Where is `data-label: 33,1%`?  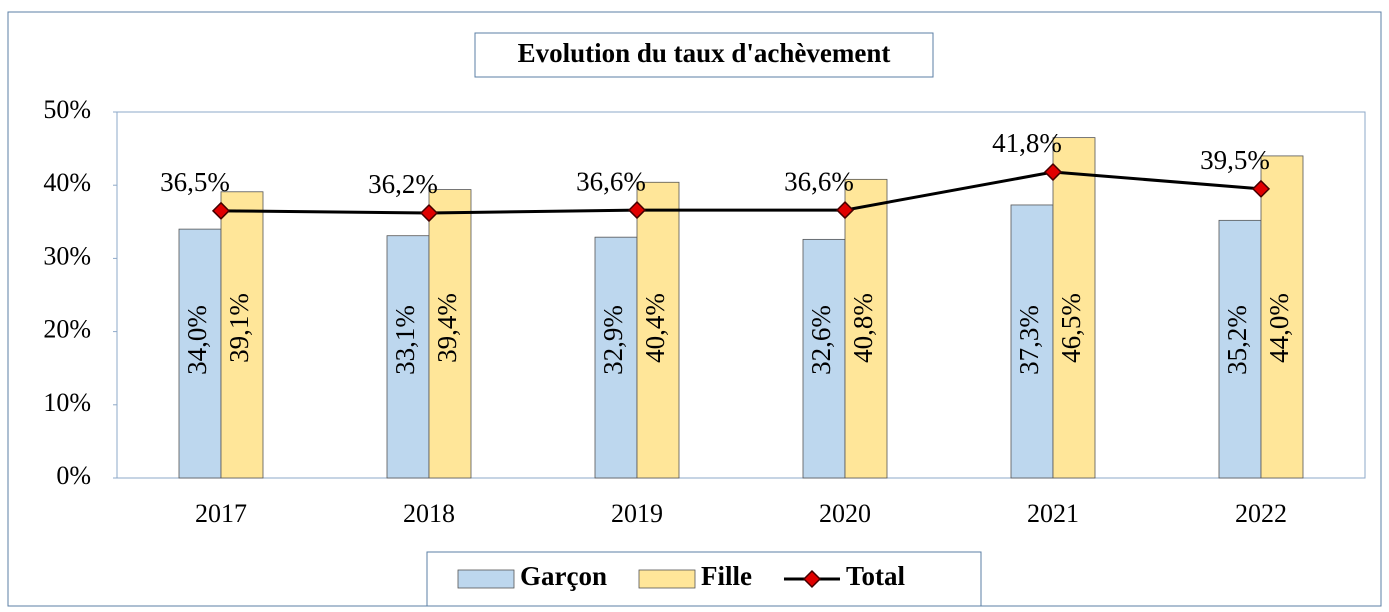
data-label: 33,1% is located at coordinates (405, 340).